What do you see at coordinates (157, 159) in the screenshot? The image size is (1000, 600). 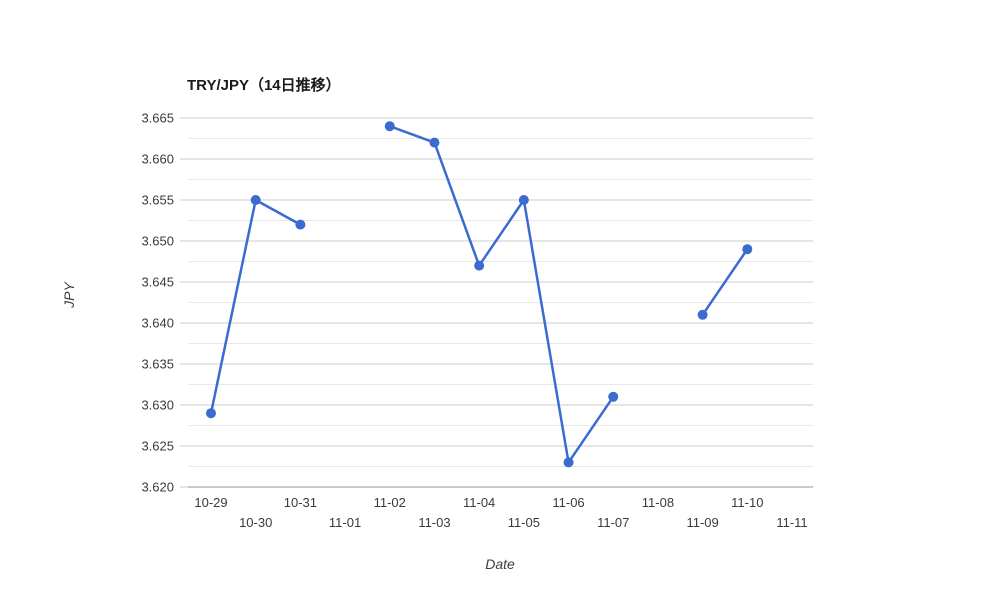 I see `y-tick-label: 3.660` at bounding box center [157, 159].